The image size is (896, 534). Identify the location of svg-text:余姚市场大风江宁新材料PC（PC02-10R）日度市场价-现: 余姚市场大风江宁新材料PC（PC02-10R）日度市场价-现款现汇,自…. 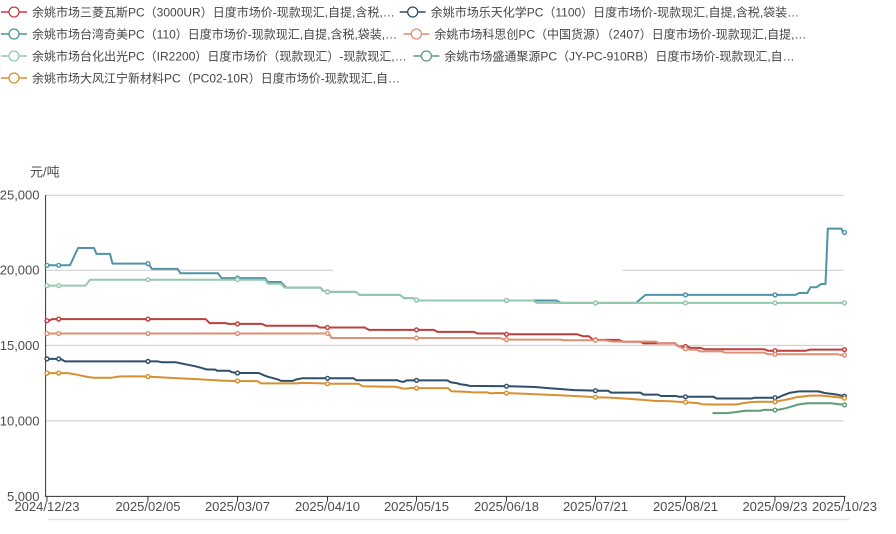
(216, 77).